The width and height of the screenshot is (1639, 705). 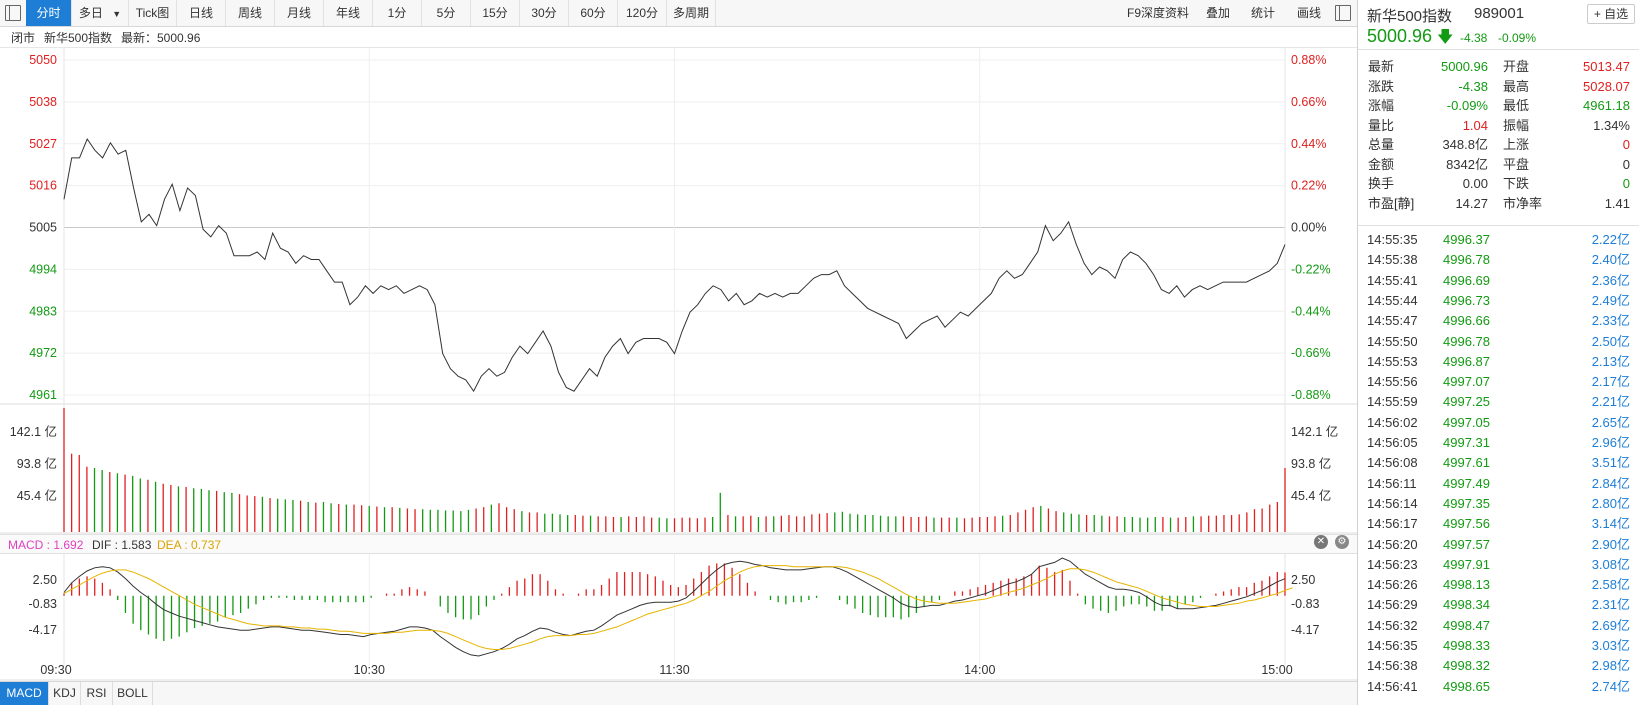 What do you see at coordinates (1499, 13) in the screenshot?
I see `index-code: 989001` at bounding box center [1499, 13].